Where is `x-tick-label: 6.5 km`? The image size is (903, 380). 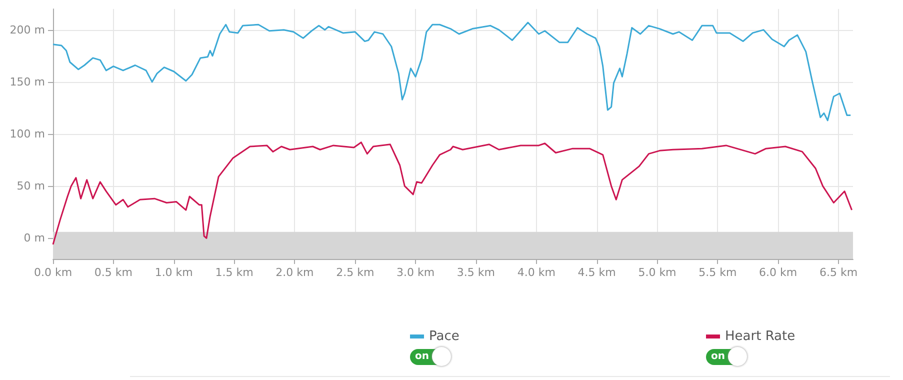 x-tick-label: 6.5 km is located at coordinates (838, 272).